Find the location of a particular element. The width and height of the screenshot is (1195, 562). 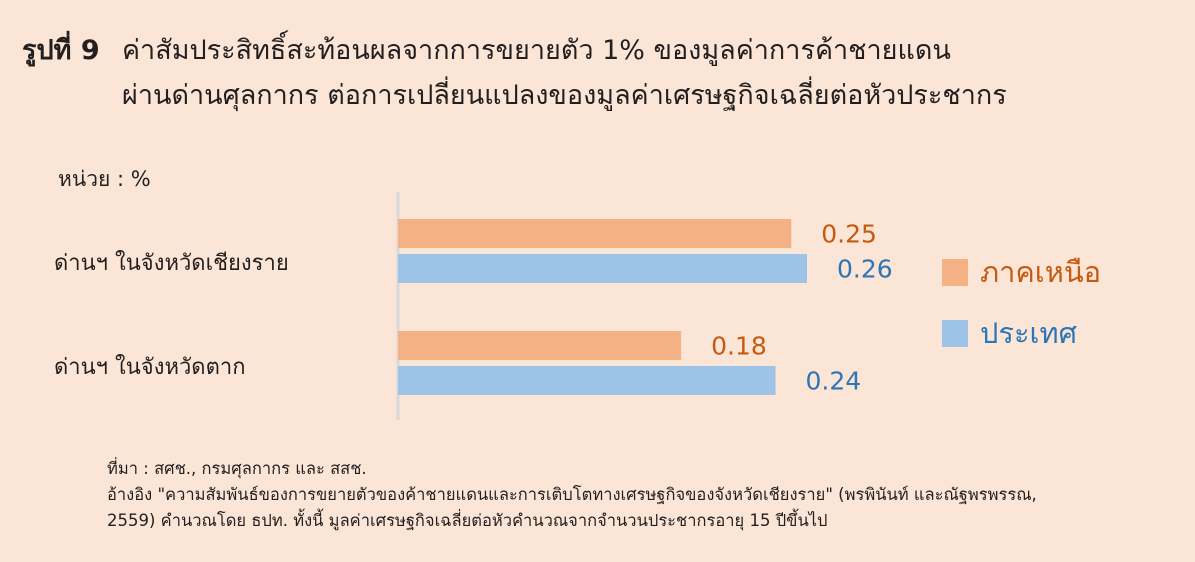

legend-item-country: ประเทศ is located at coordinates (1009, 333).